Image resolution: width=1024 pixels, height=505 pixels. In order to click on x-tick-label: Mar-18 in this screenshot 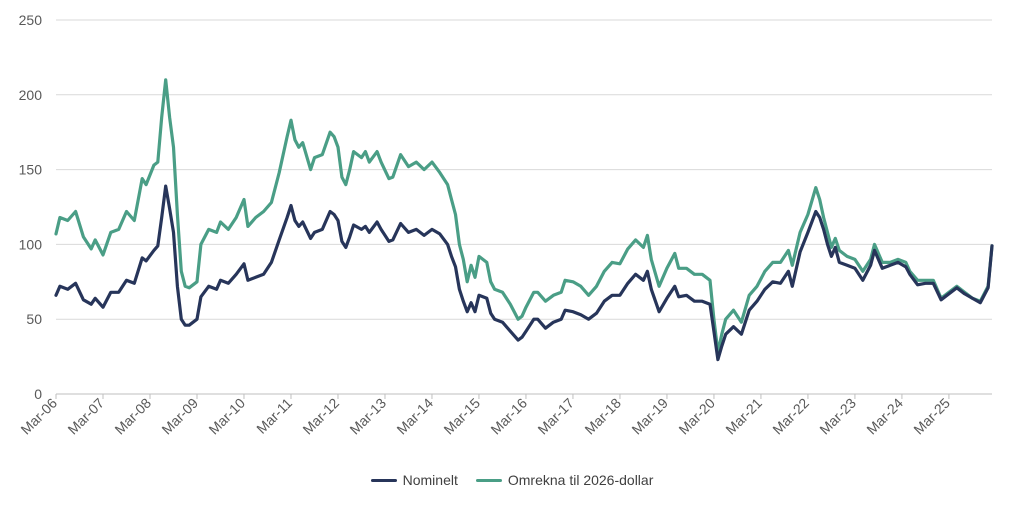, I will do `click(602, 416)`.